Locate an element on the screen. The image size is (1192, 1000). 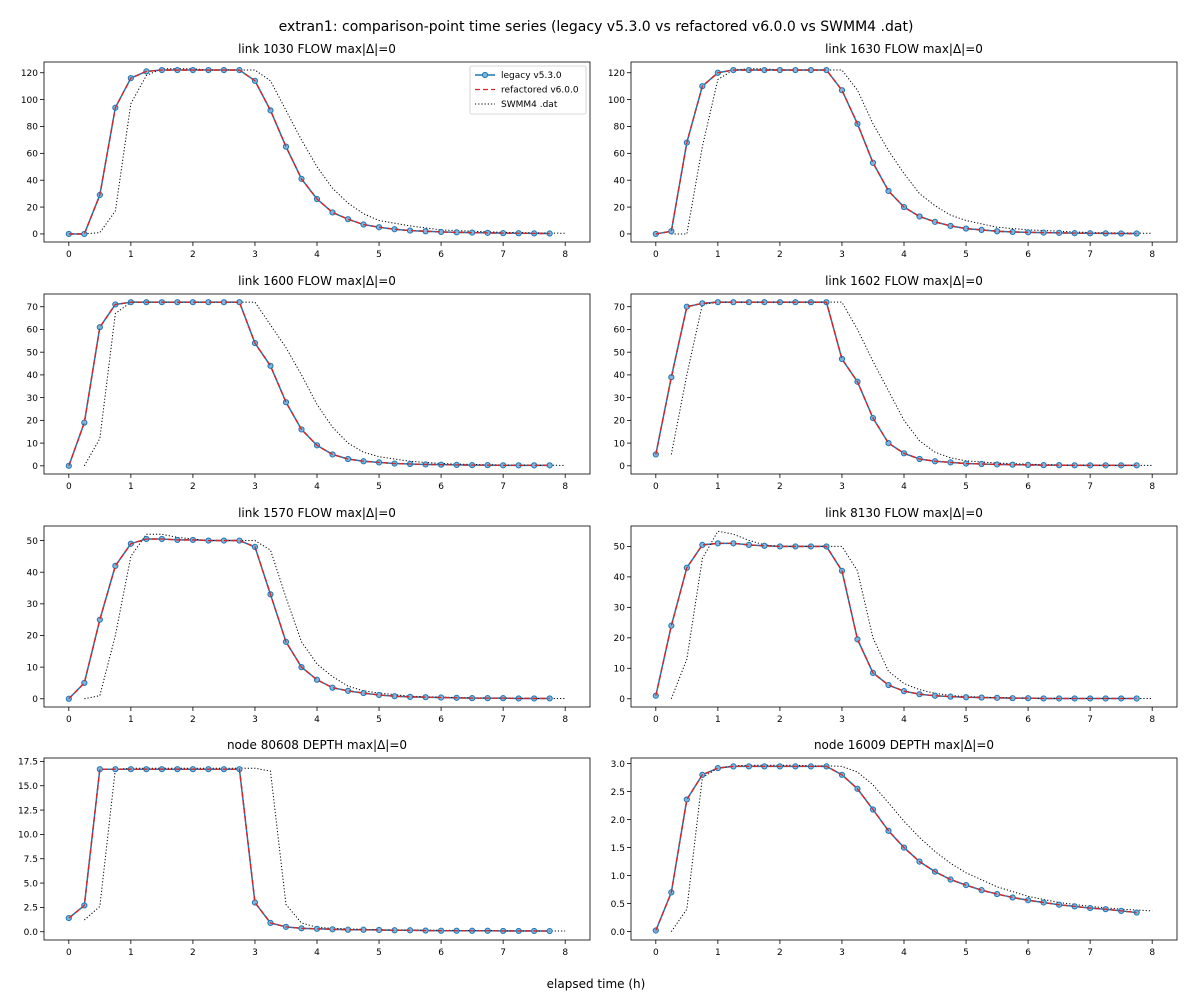
y-tick-label: 2.5 is located at coordinates (618, 793).